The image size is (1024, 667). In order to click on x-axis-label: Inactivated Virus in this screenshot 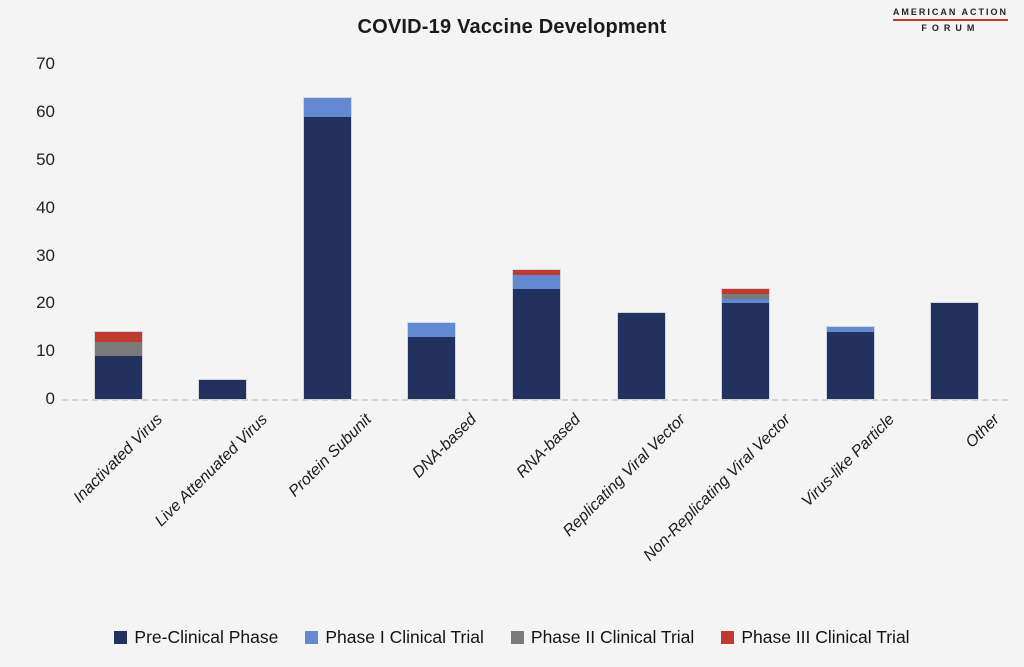, I will do `click(118, 459)`.